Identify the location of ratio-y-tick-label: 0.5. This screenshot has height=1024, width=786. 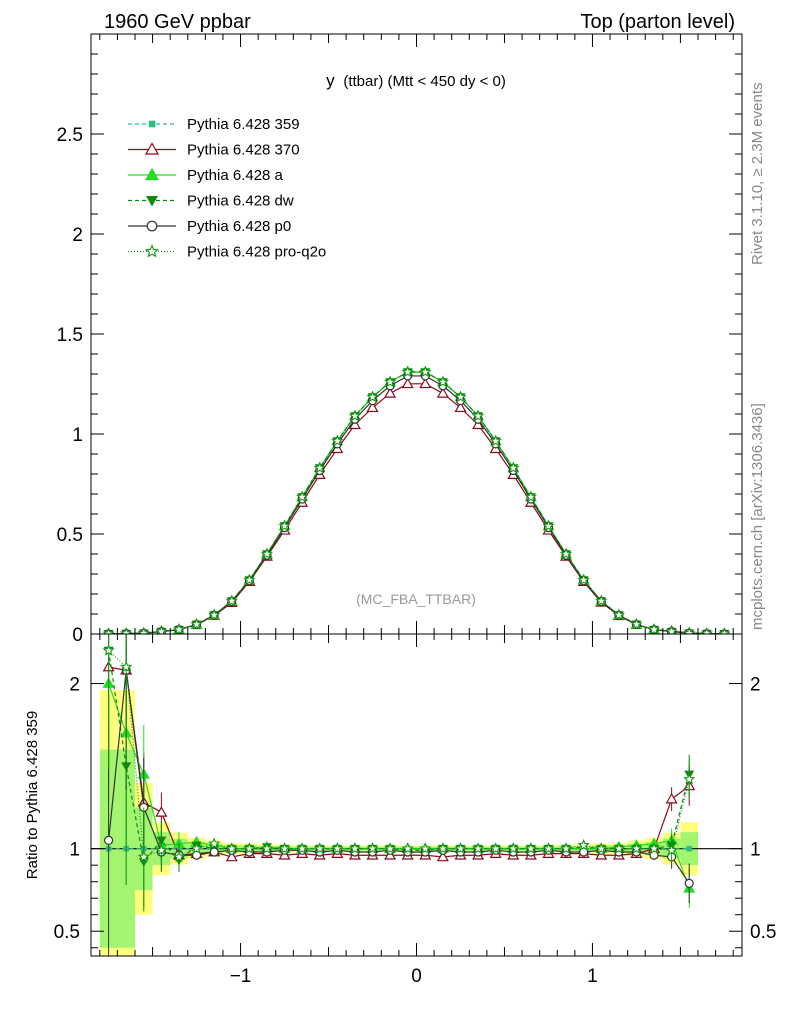
(67, 932).